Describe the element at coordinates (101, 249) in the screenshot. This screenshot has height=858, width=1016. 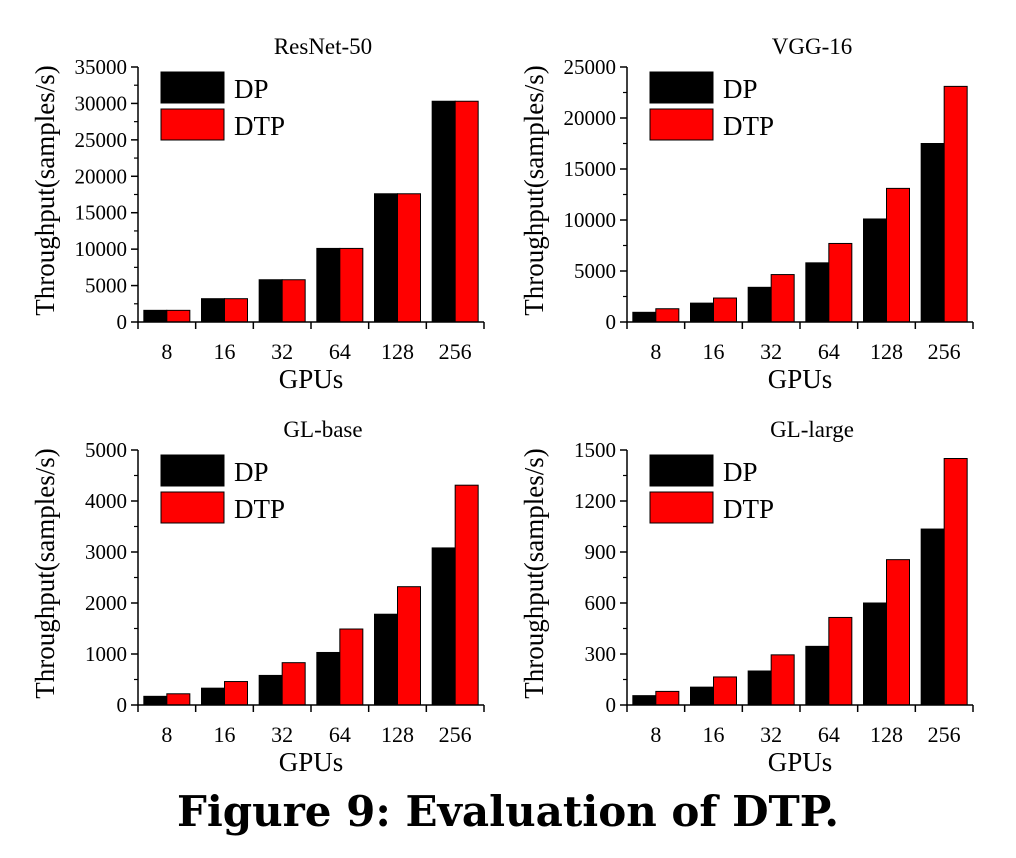
I see `y-tick-label: 10000` at that location.